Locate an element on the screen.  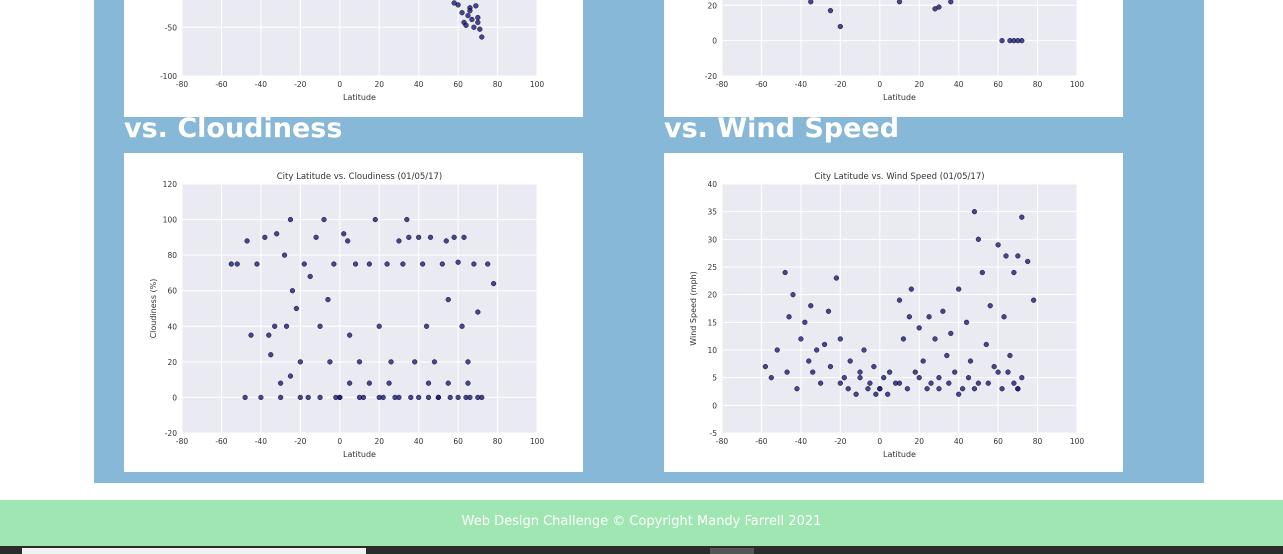
y-tick-label: 40 is located at coordinates (172, 326).